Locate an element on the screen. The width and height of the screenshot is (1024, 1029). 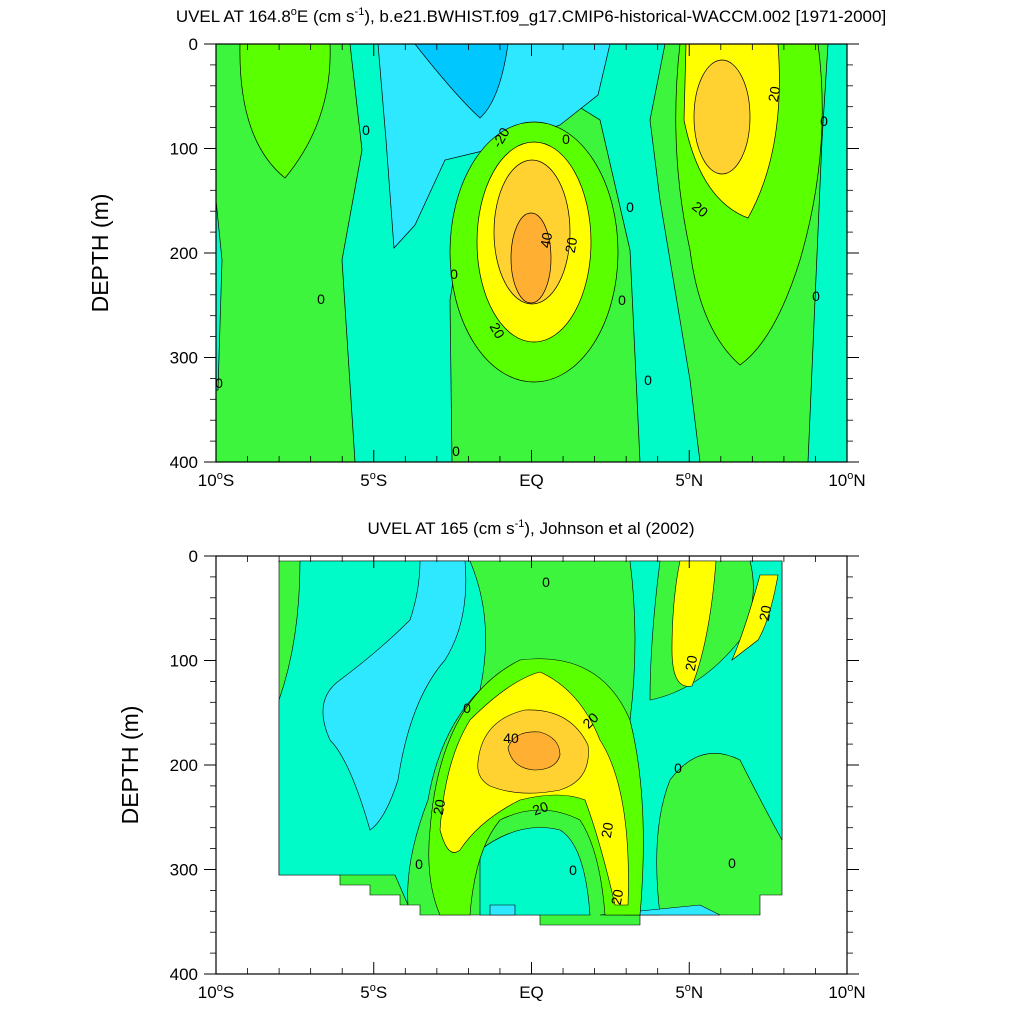
obs-fill-cyan-bottom is located at coordinates (605, 910).